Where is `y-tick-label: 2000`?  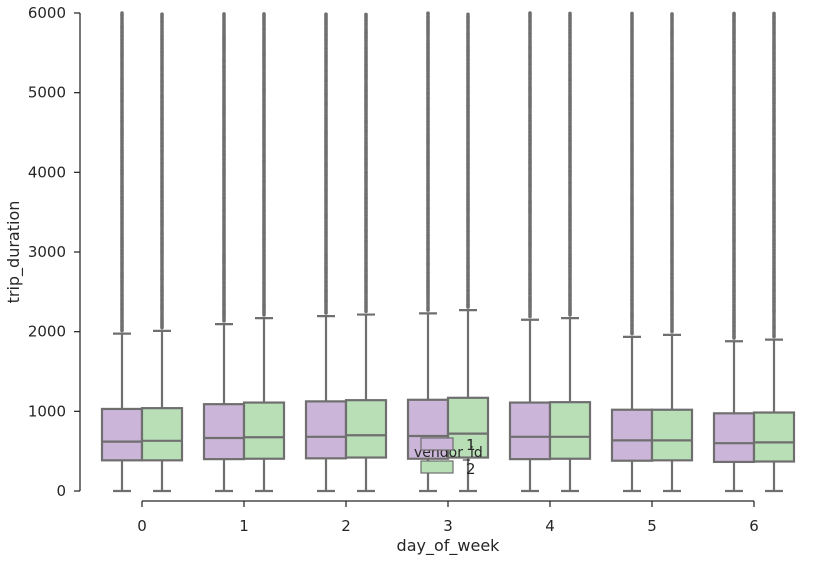
y-tick-label: 2000 is located at coordinates (47, 332).